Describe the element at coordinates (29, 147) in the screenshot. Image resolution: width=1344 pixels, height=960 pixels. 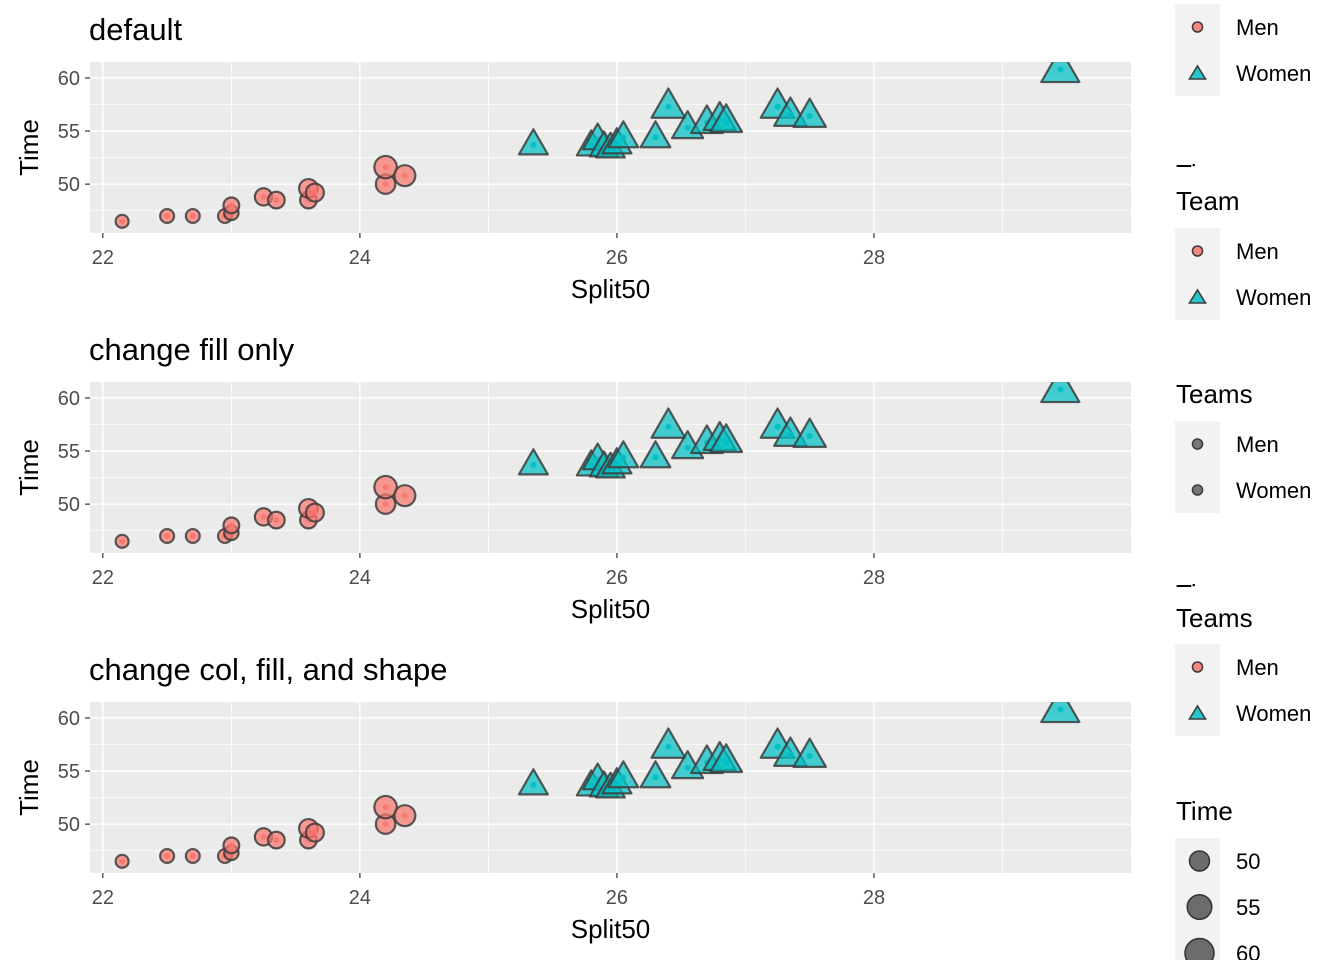
I see `y-axis-title: Time` at that location.